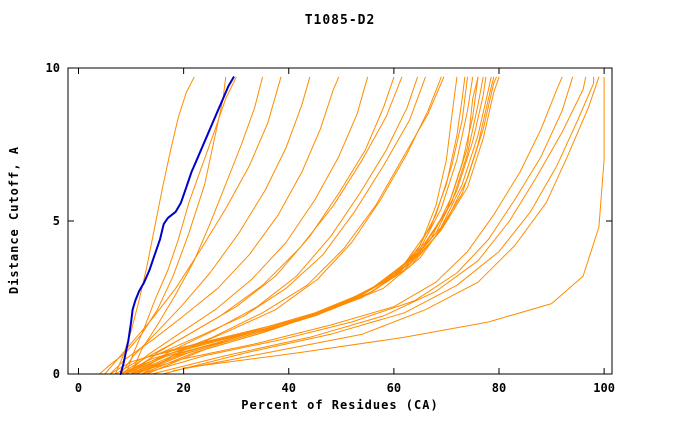 The image size is (680, 440). Describe the element at coordinates (181, 225) in the screenshot. I see `model-02-curve` at that location.